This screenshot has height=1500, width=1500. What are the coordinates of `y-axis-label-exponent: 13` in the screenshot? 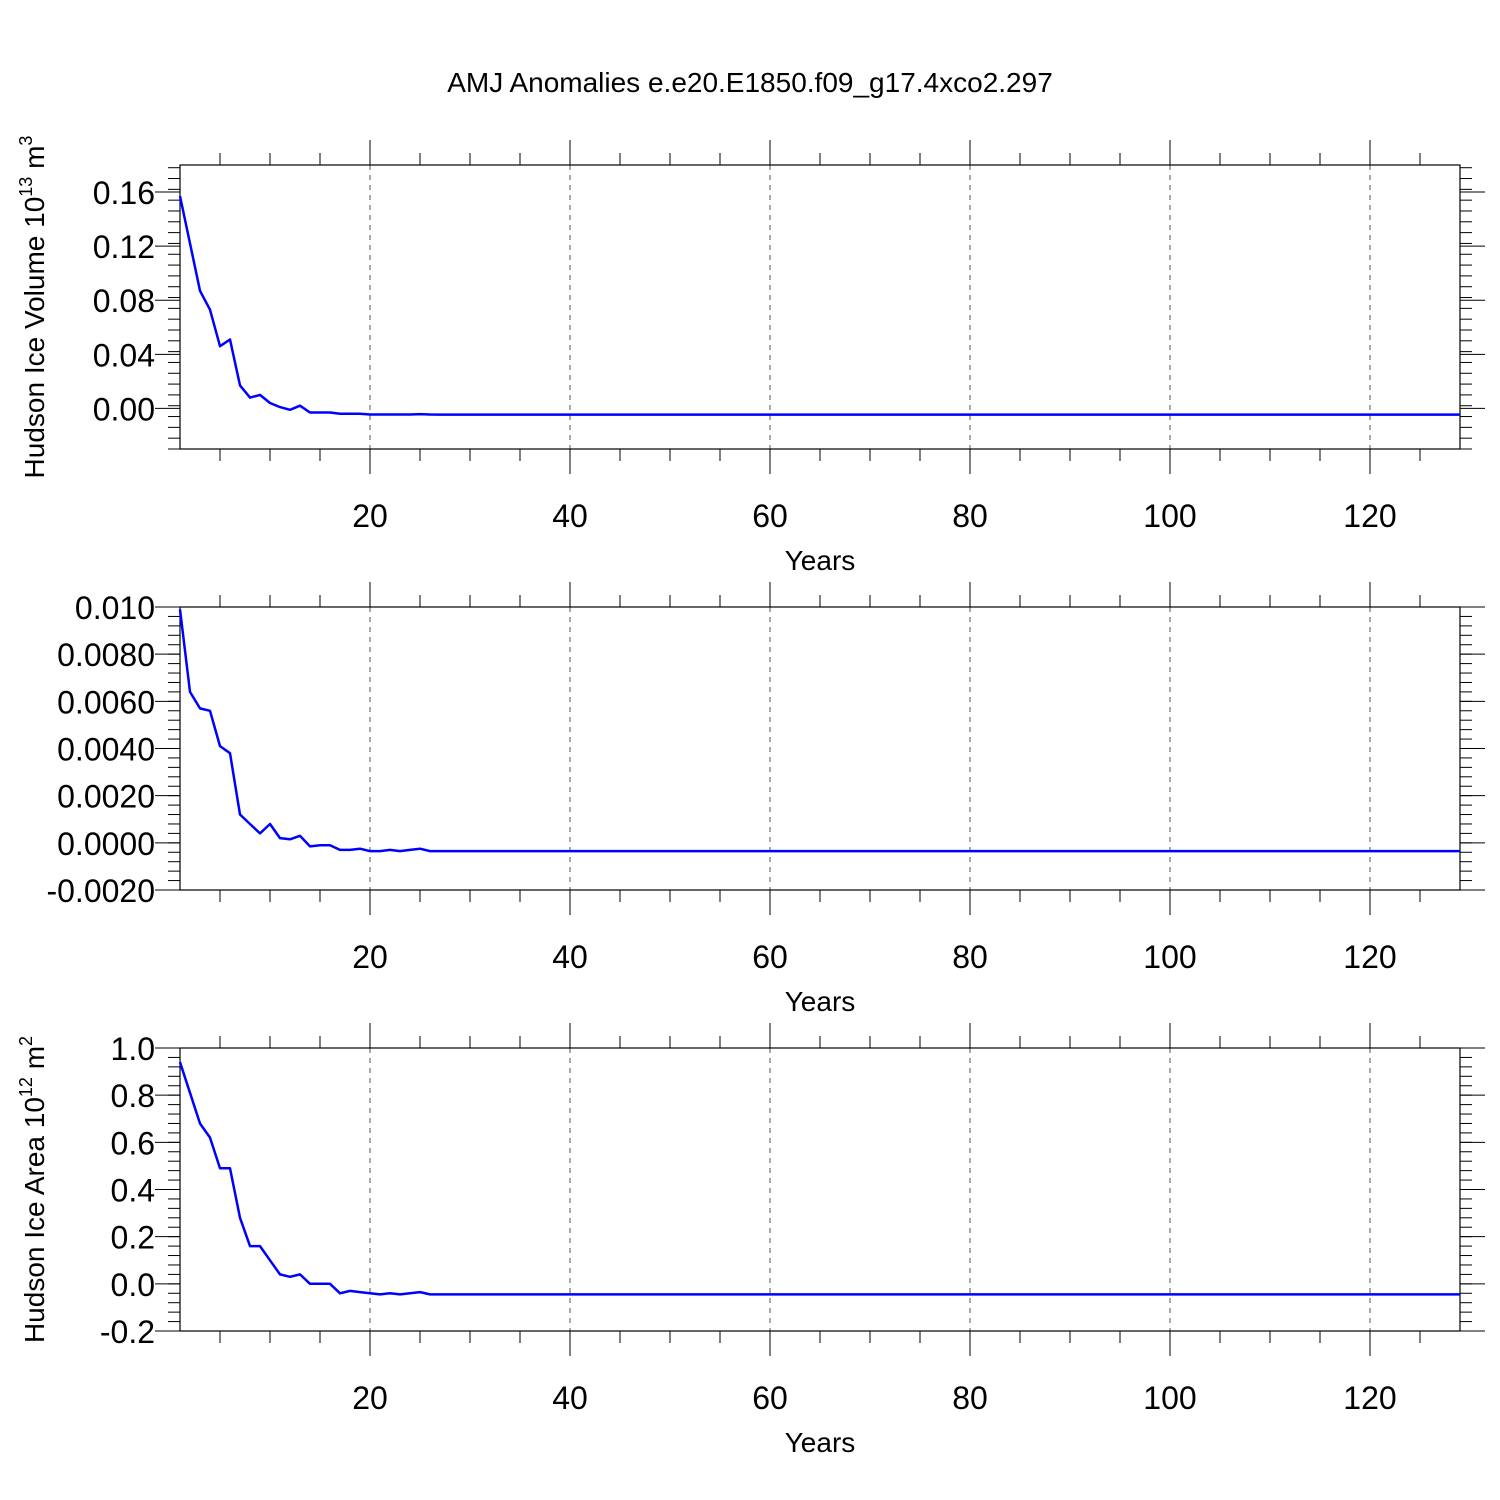 It's located at (26, 187).